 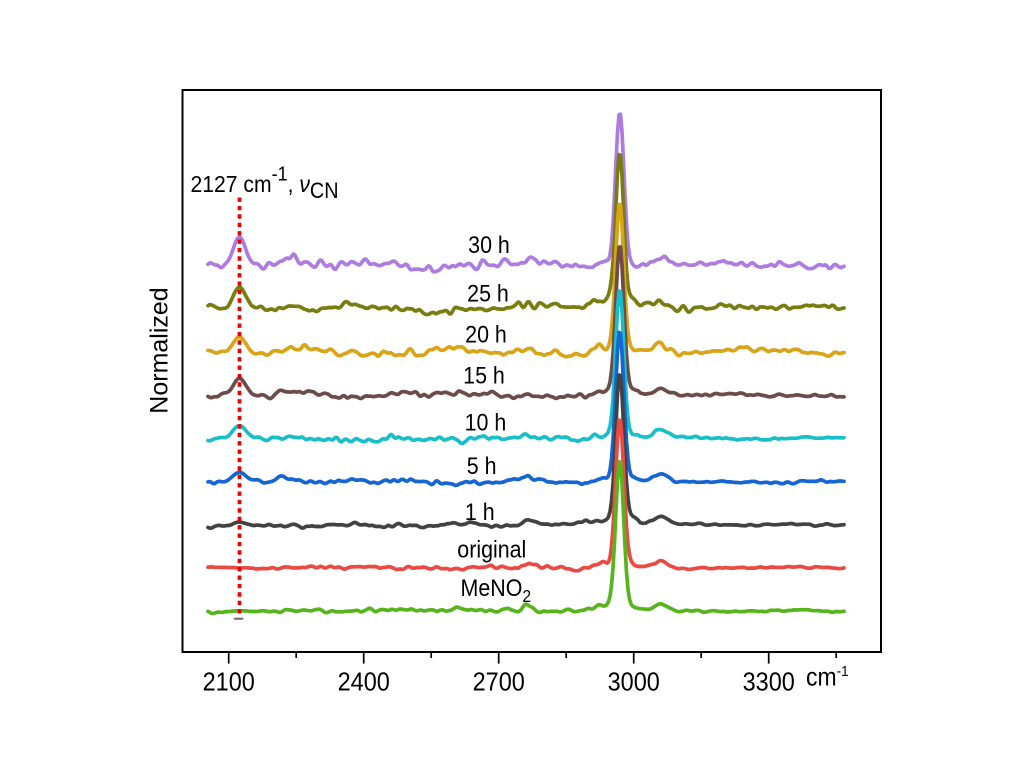 What do you see at coordinates (488, 293) in the screenshot?
I see `svg-text: 25 h` at bounding box center [488, 293].